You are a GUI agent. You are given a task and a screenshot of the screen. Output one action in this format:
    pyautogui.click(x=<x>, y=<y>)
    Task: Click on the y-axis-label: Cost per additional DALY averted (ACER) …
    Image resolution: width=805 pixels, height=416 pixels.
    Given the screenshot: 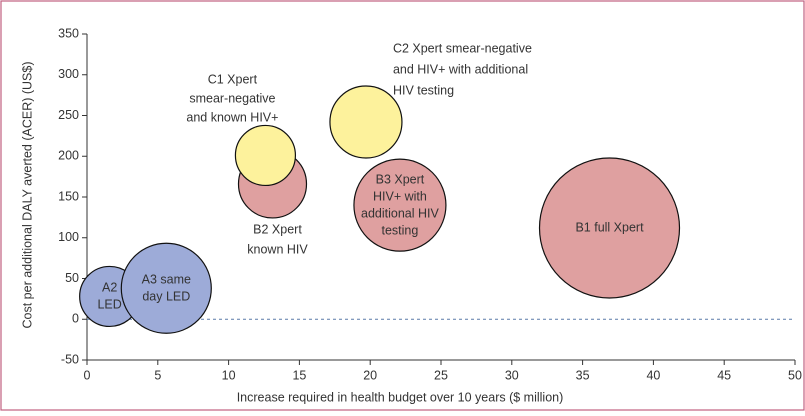 What is the action you would take?
    pyautogui.click(x=27, y=194)
    